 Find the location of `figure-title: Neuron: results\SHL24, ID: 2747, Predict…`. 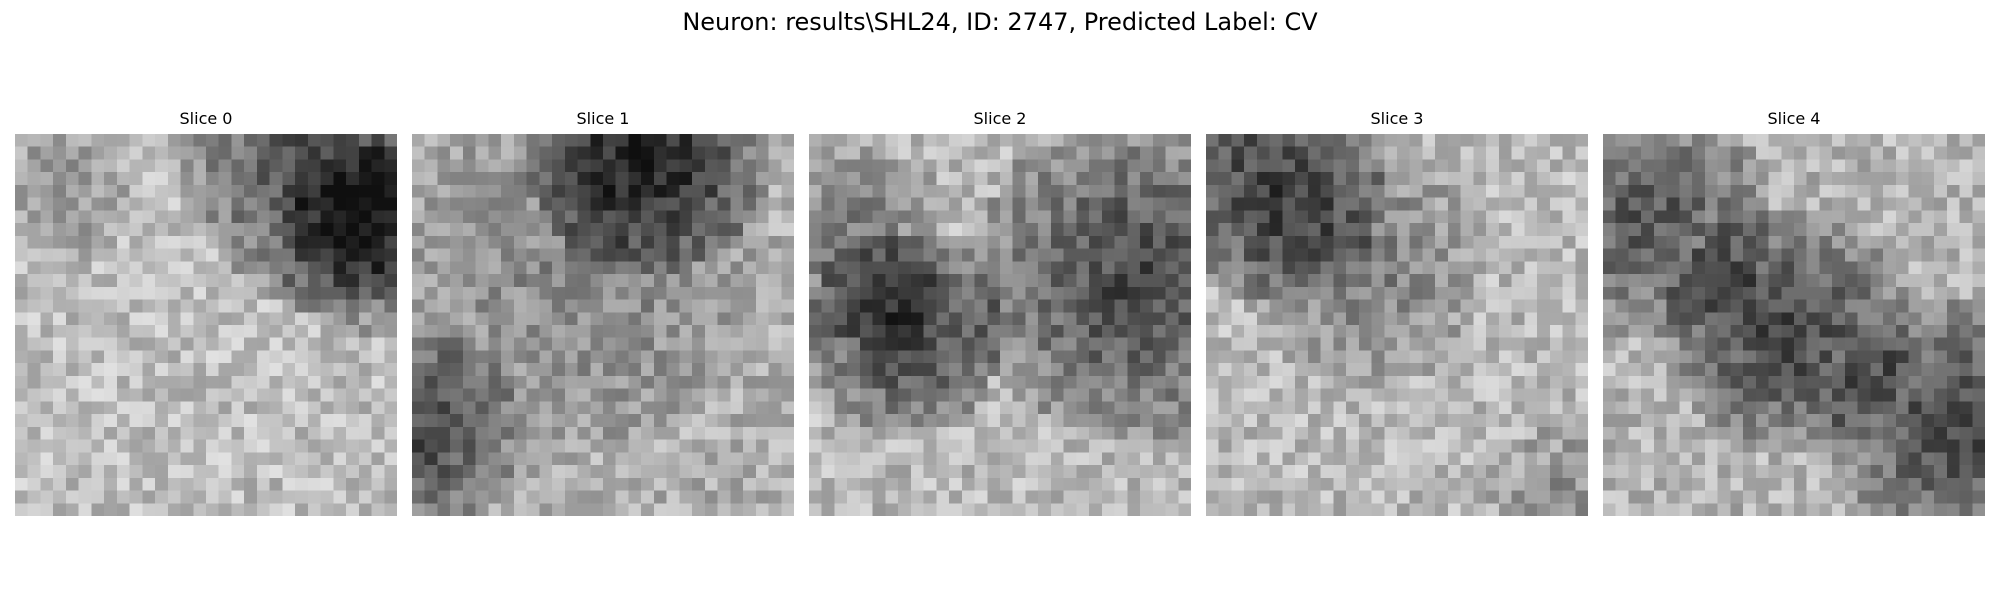

figure-title: Neuron: results\SHL24, ID: 2747, Predict… is located at coordinates (1000, 22).